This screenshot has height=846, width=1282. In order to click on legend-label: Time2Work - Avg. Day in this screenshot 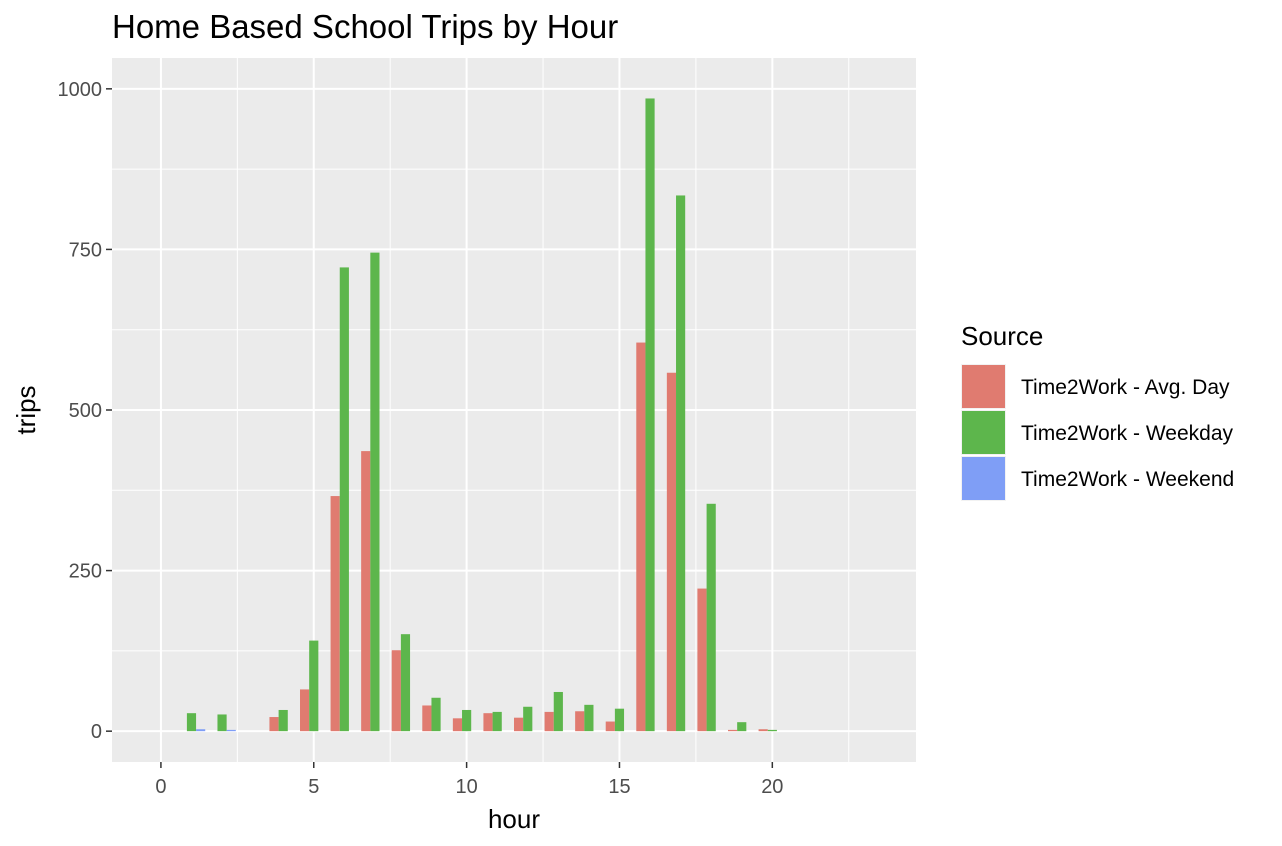, I will do `click(1125, 387)`.